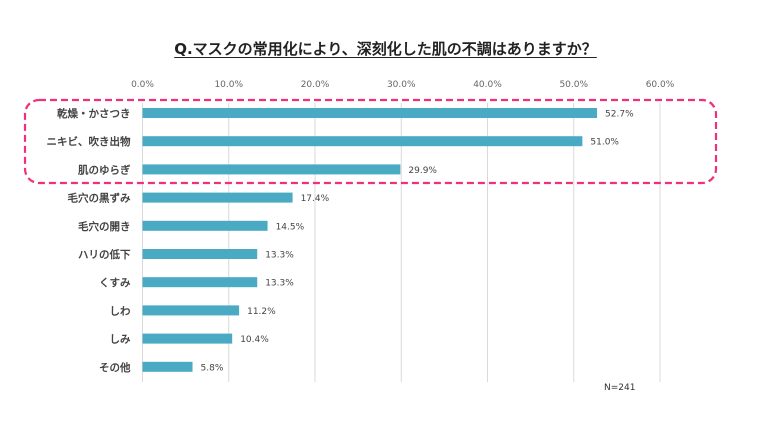  I want to click on category-label: ニキビ、吹き出物, so click(89, 141).